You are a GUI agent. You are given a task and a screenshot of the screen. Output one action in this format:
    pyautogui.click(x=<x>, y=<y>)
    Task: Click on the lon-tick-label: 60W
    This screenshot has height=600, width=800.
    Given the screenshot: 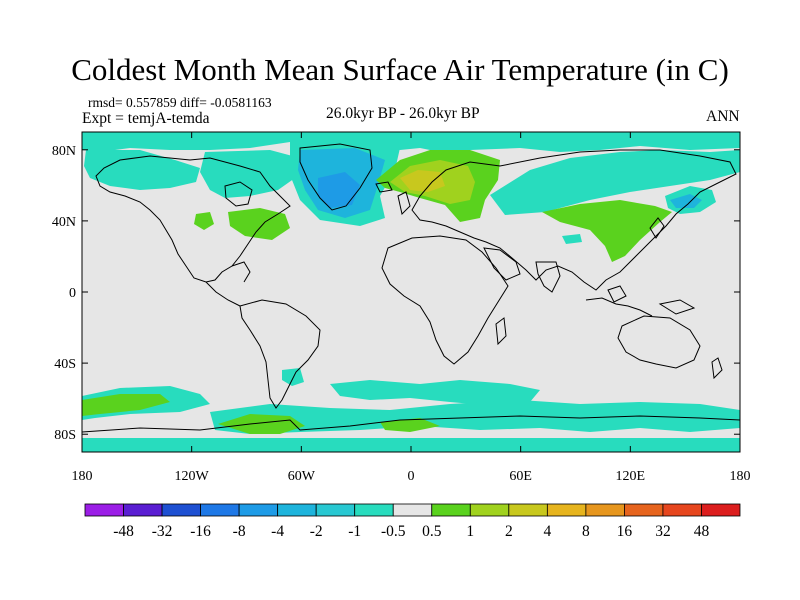 What is the action you would take?
    pyautogui.click(x=302, y=476)
    